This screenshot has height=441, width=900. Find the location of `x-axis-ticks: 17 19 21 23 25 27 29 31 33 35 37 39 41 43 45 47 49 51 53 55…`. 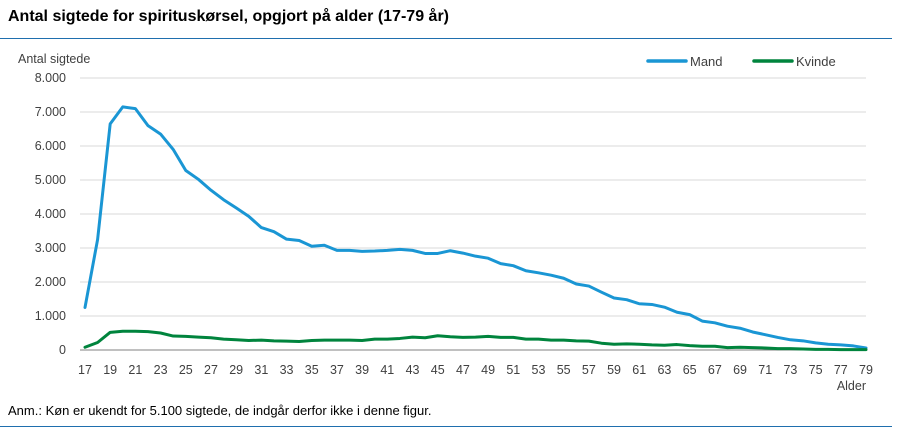

x-axis-ticks: 17 19 21 23 25 27 29 31 33 35 37 39 41 43 45 47 49 51 53 55… is located at coordinates (475, 370).